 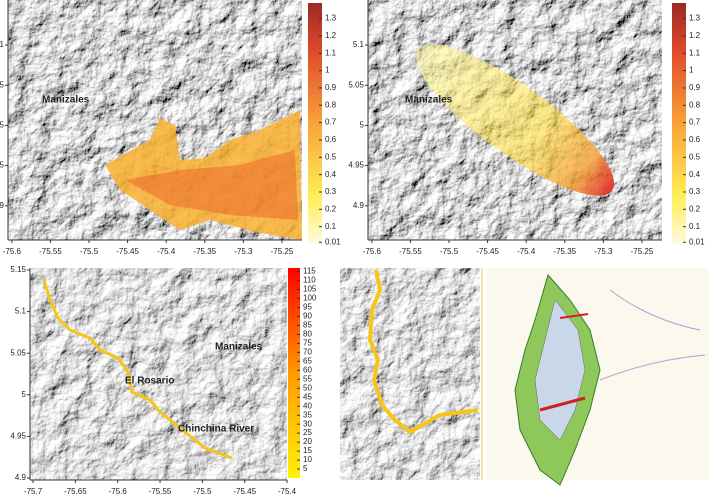 I want to click on colorbar-tick-label: 5, so click(x=305, y=468).